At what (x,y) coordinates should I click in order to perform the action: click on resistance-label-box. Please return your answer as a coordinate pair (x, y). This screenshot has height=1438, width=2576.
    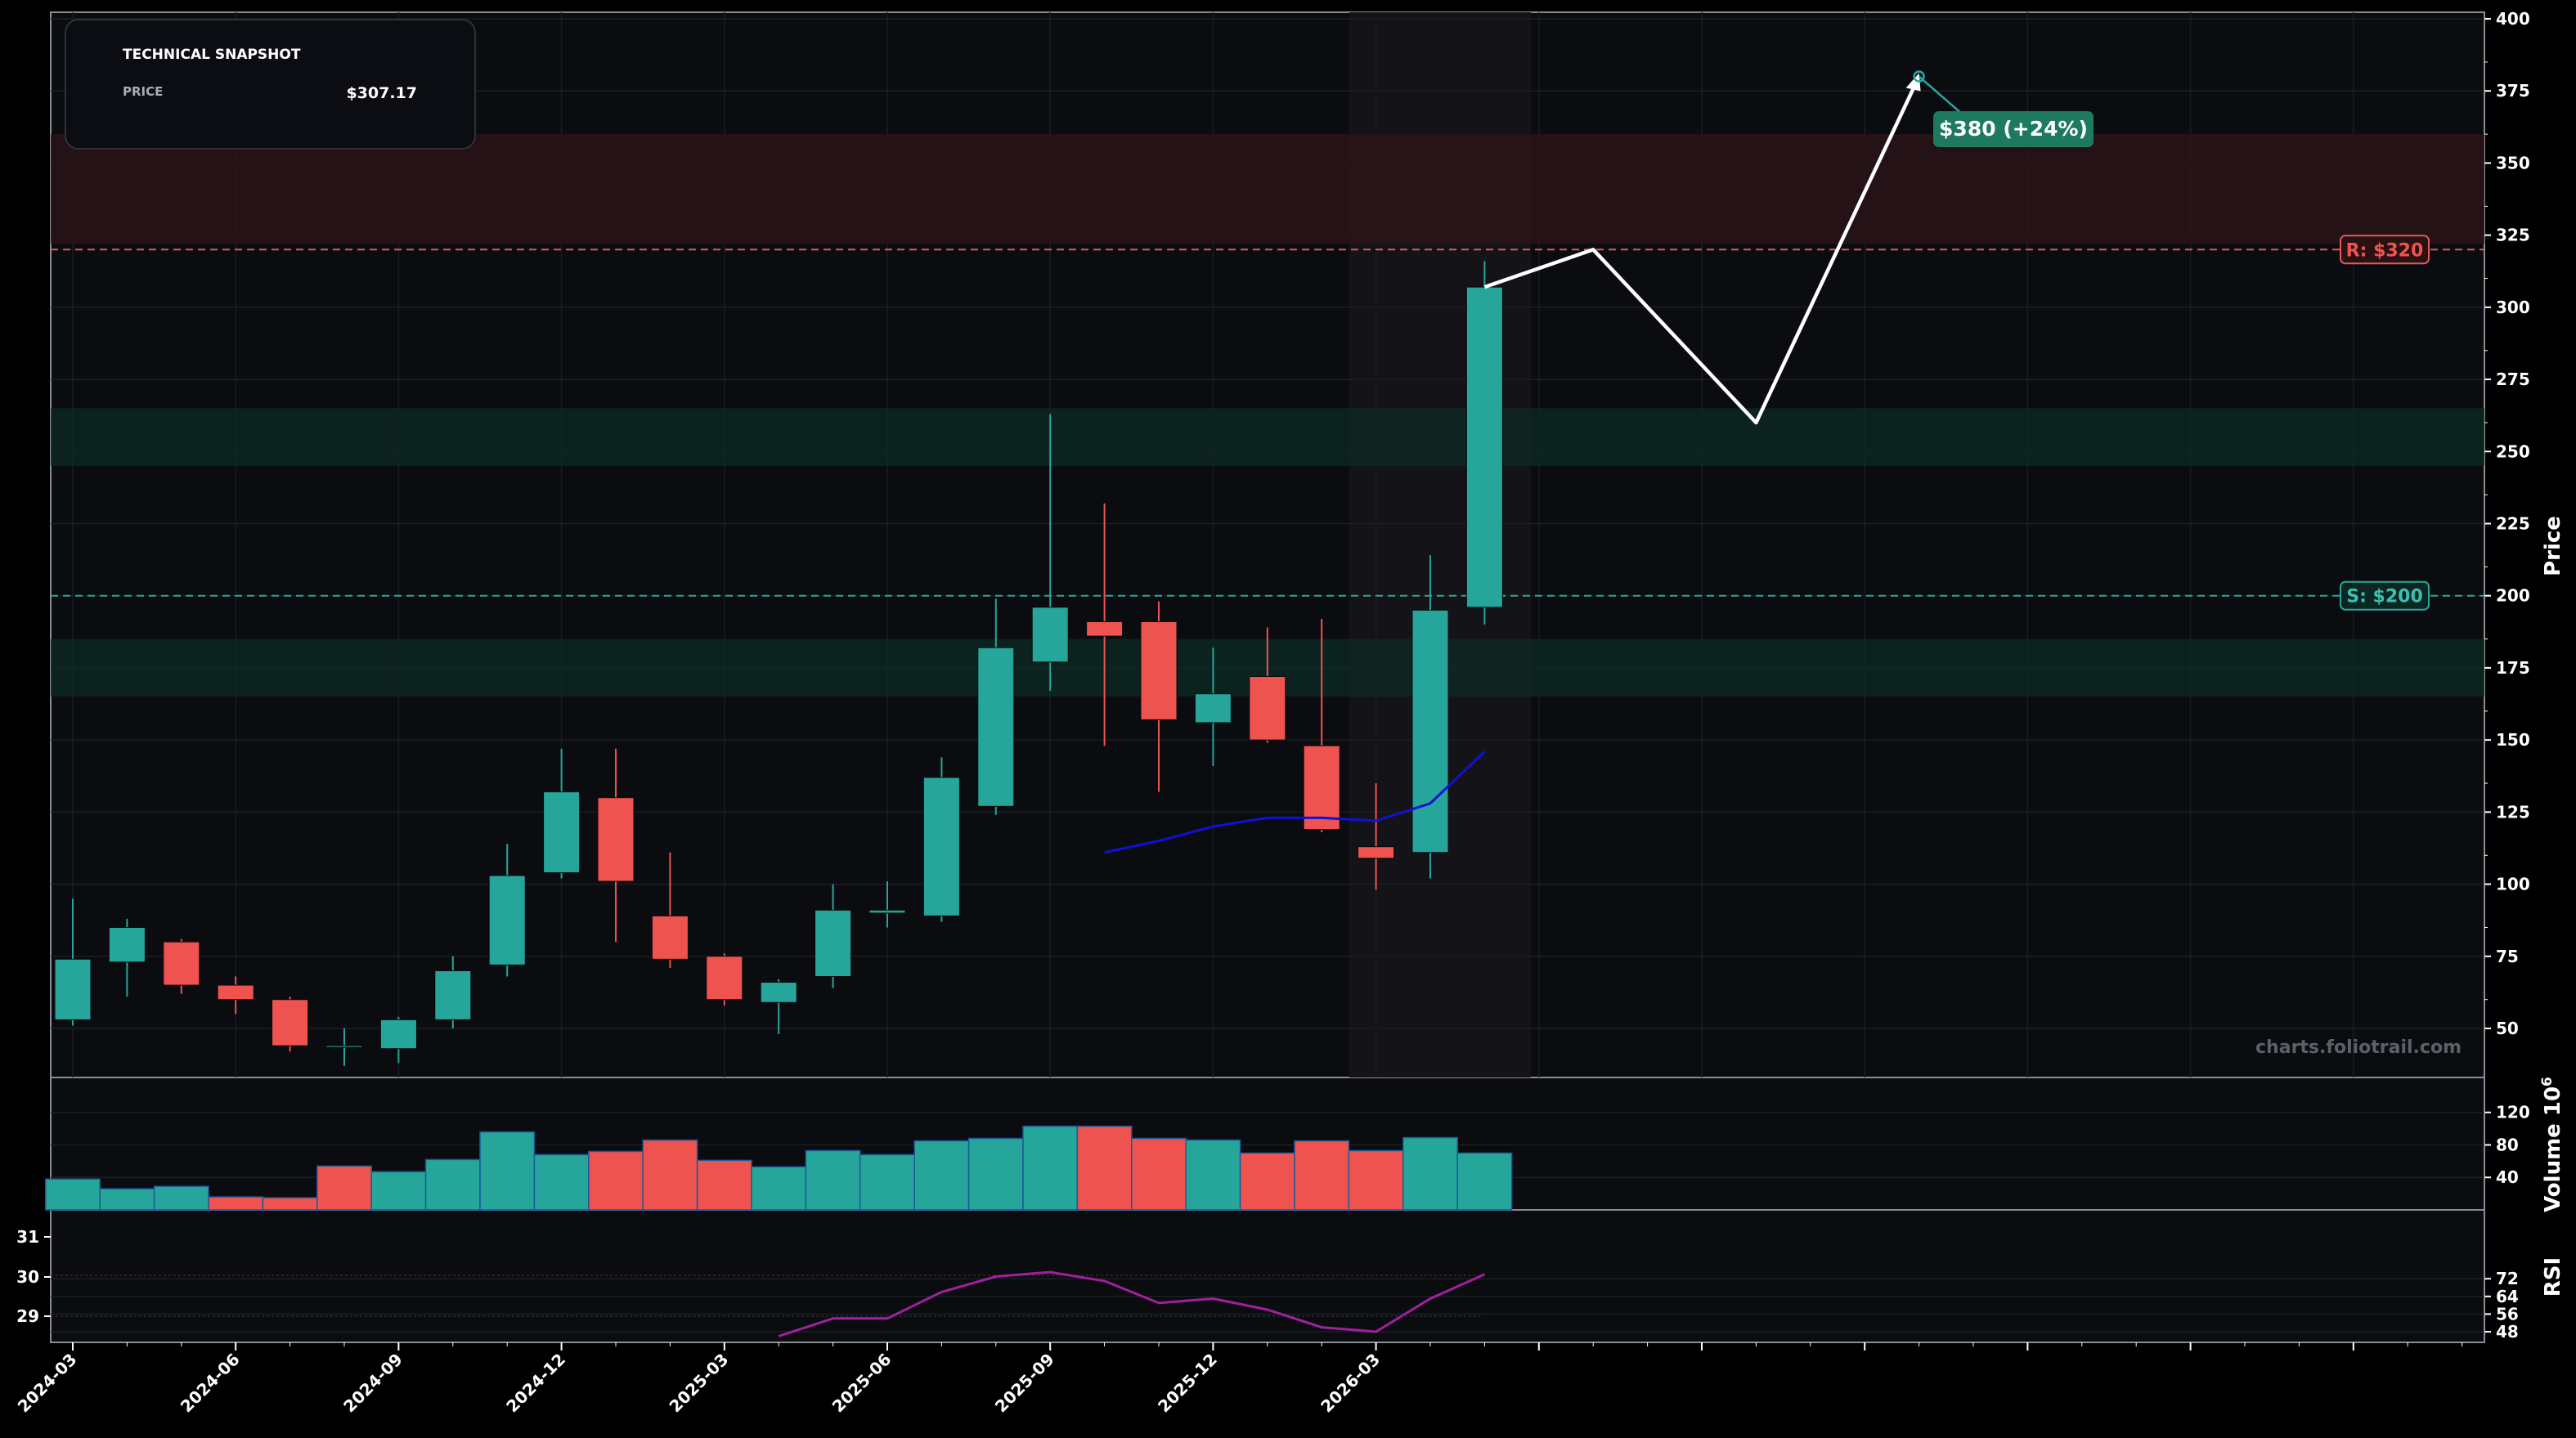
    Looking at the image, I should click on (2385, 250).